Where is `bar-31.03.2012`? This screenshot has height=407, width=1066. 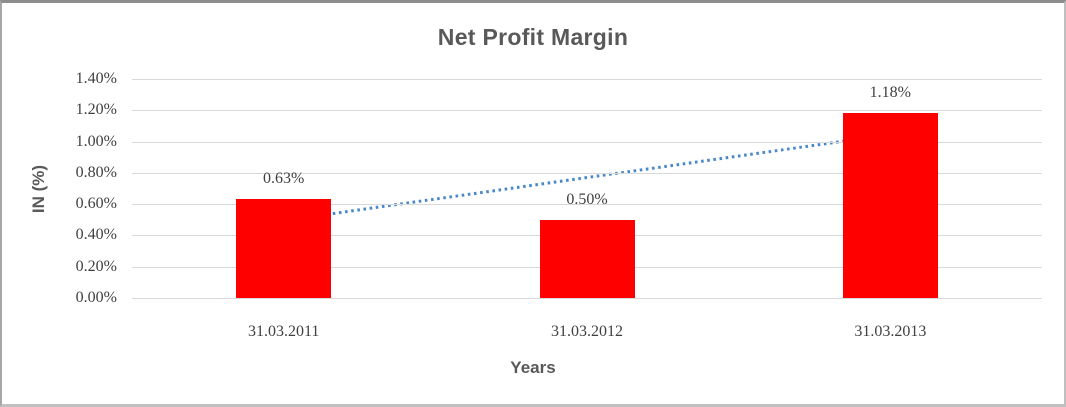
bar-31.03.2012 is located at coordinates (587, 258).